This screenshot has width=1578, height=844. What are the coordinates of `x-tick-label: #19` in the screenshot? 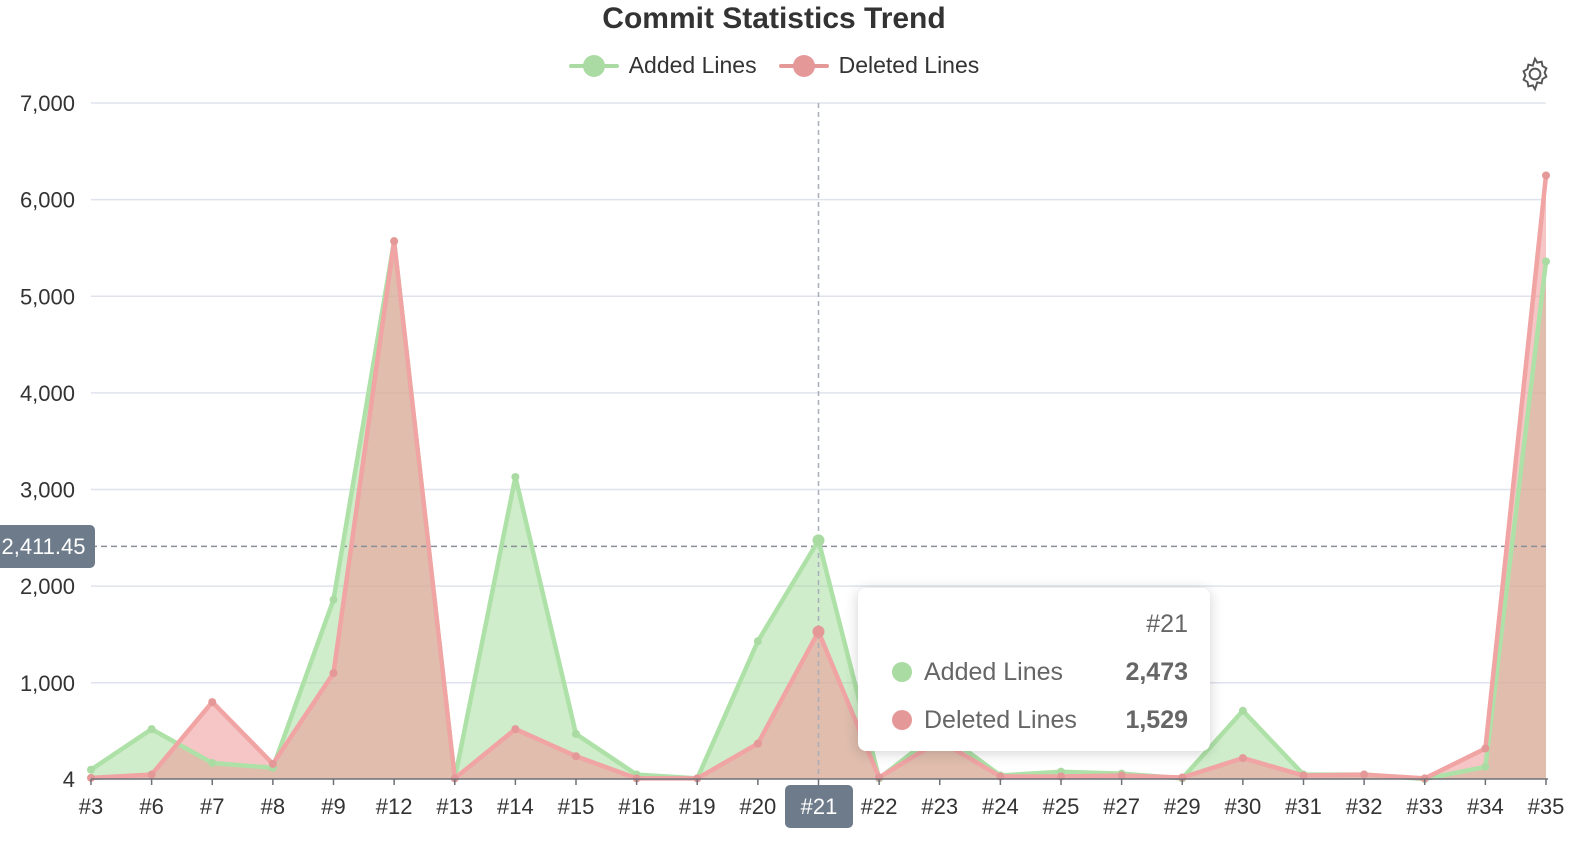 It's located at (697, 806).